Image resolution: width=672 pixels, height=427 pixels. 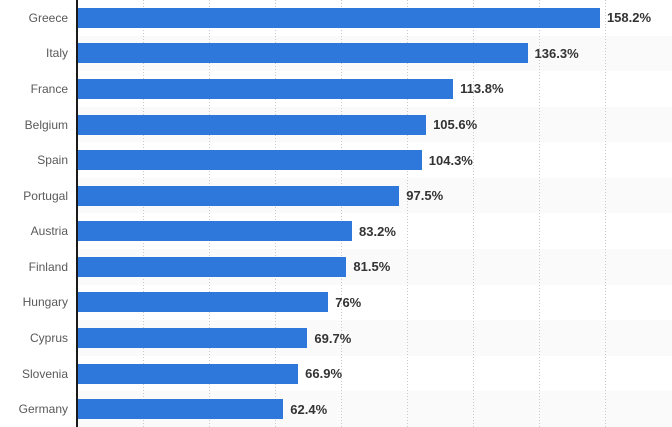 What do you see at coordinates (48, 266) in the screenshot?
I see `category-label-finland: Finland` at bounding box center [48, 266].